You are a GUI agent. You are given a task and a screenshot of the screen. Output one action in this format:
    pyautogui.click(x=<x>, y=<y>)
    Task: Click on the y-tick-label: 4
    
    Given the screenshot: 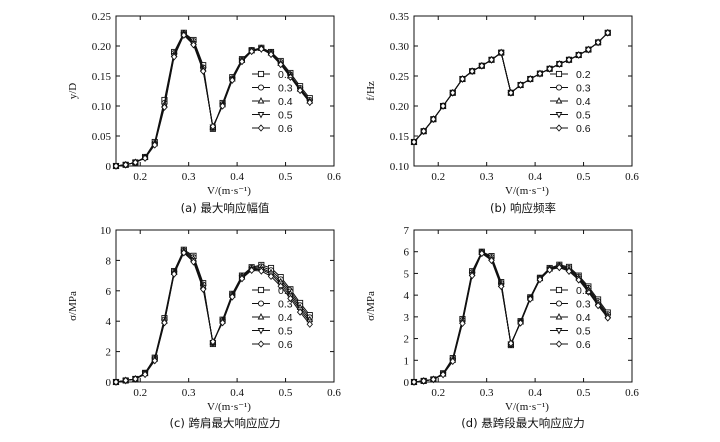 What is the action you would take?
    pyautogui.click(x=407, y=296)
    